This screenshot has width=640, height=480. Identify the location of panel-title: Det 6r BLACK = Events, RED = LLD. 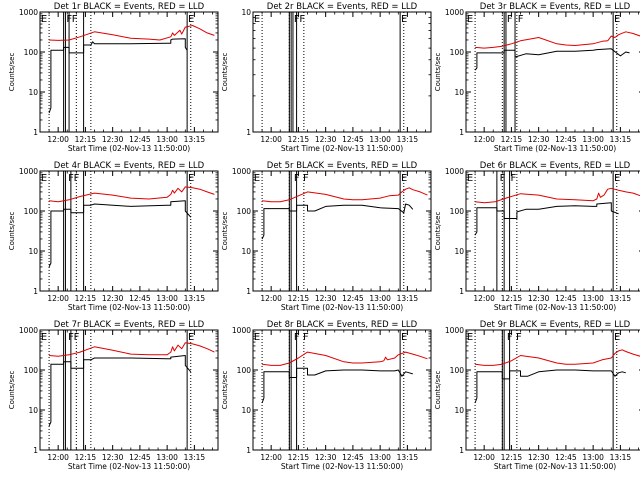
(555, 166).